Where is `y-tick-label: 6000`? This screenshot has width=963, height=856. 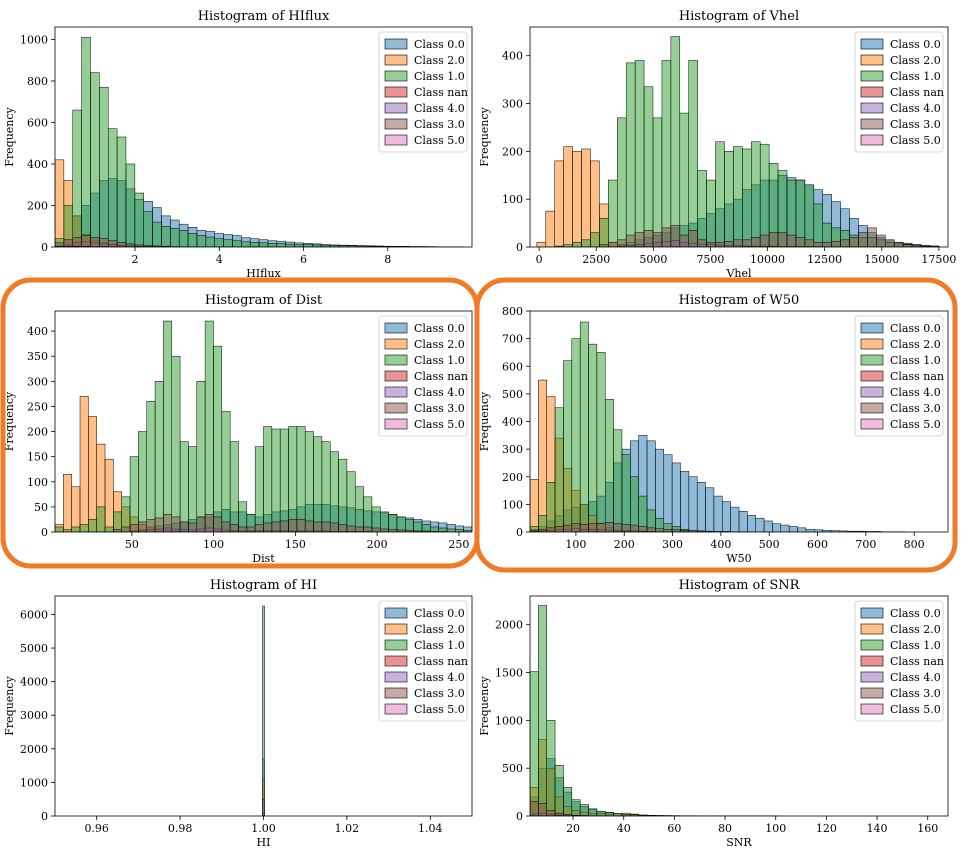
y-tick-label: 6000 is located at coordinates (34, 614).